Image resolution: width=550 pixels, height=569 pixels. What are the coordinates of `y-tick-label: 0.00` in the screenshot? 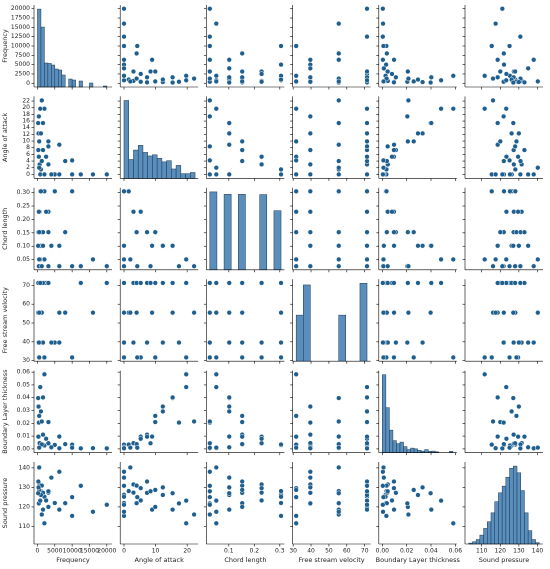 It's located at (24, 448).